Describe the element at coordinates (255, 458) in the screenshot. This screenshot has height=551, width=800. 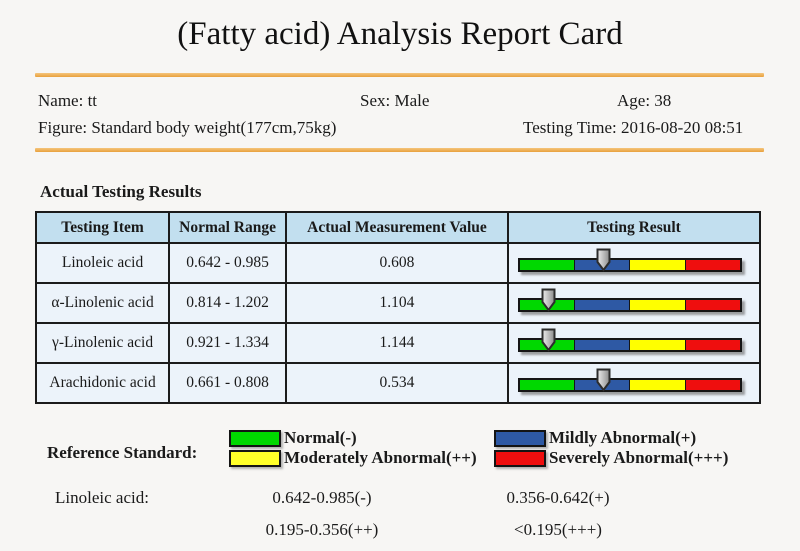
I see `moderately-abnormal-color-swatch` at that location.